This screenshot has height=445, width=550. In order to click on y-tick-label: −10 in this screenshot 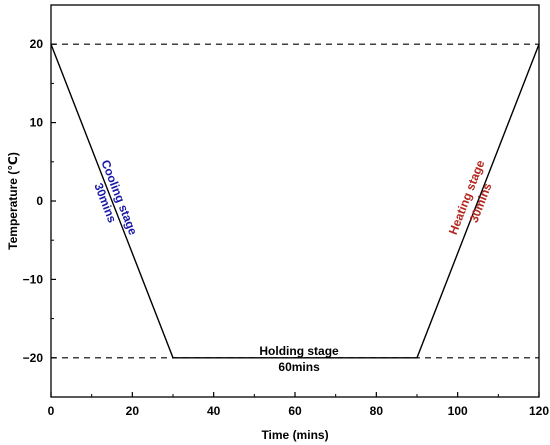, I will do `click(33, 279)`.